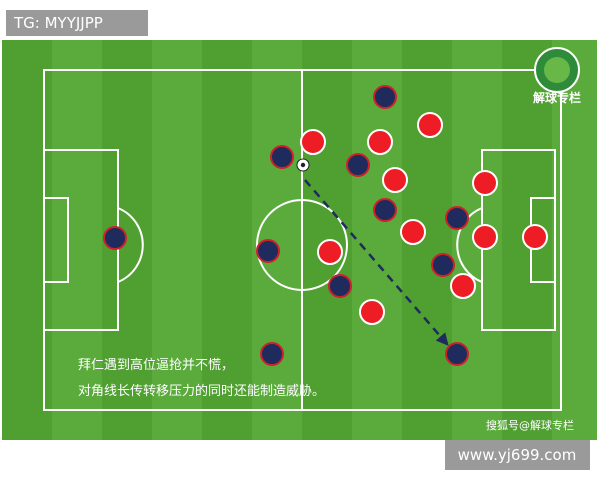 The height and width of the screenshot is (480, 600). I want to click on logo: 解球专栏, so click(557, 76).